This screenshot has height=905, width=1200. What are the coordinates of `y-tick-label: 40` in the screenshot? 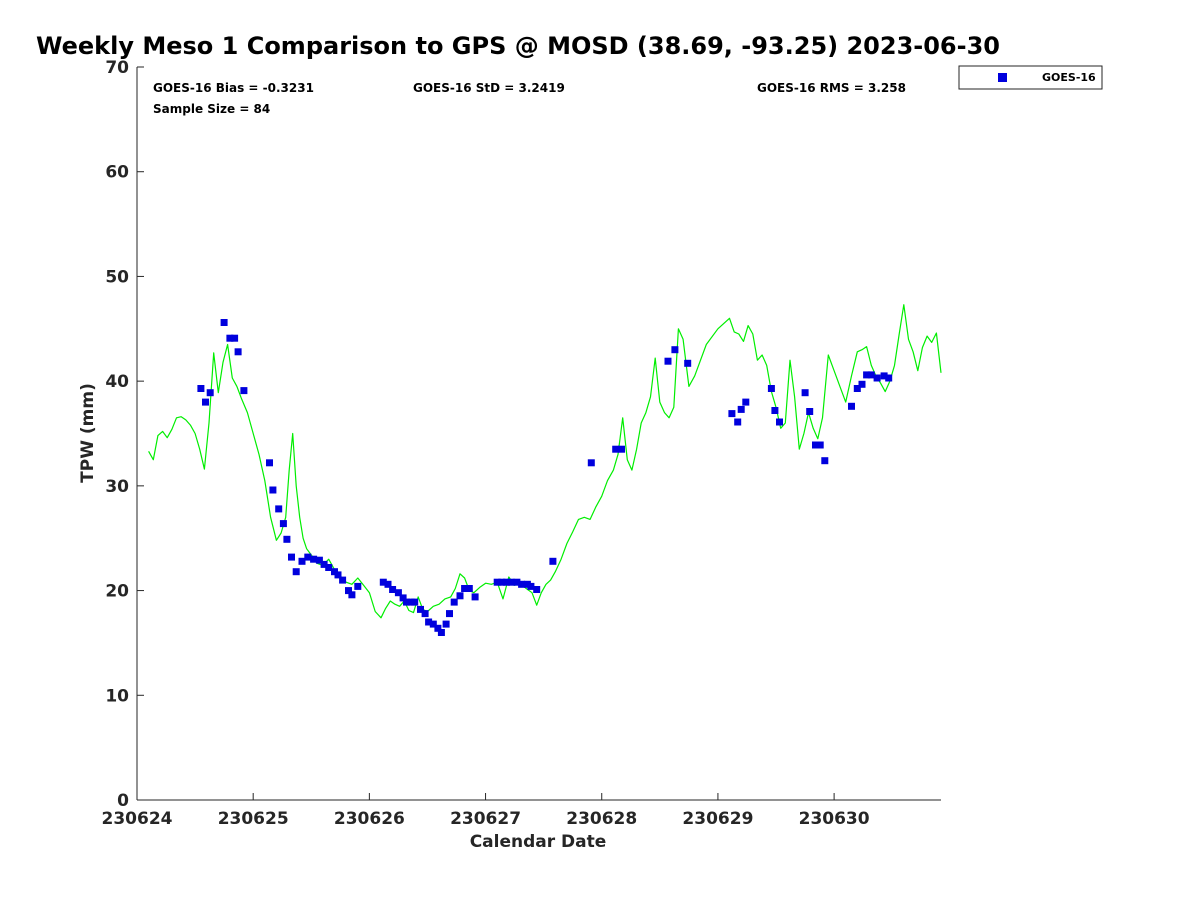 It's located at (117, 382).